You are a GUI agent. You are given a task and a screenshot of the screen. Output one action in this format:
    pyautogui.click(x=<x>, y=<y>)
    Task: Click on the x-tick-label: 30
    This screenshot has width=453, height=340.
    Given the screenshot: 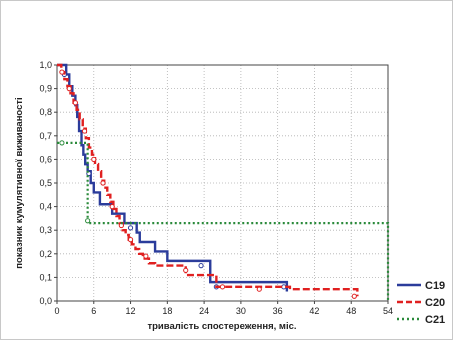 What is the action you would take?
    pyautogui.click(x=241, y=311)
    